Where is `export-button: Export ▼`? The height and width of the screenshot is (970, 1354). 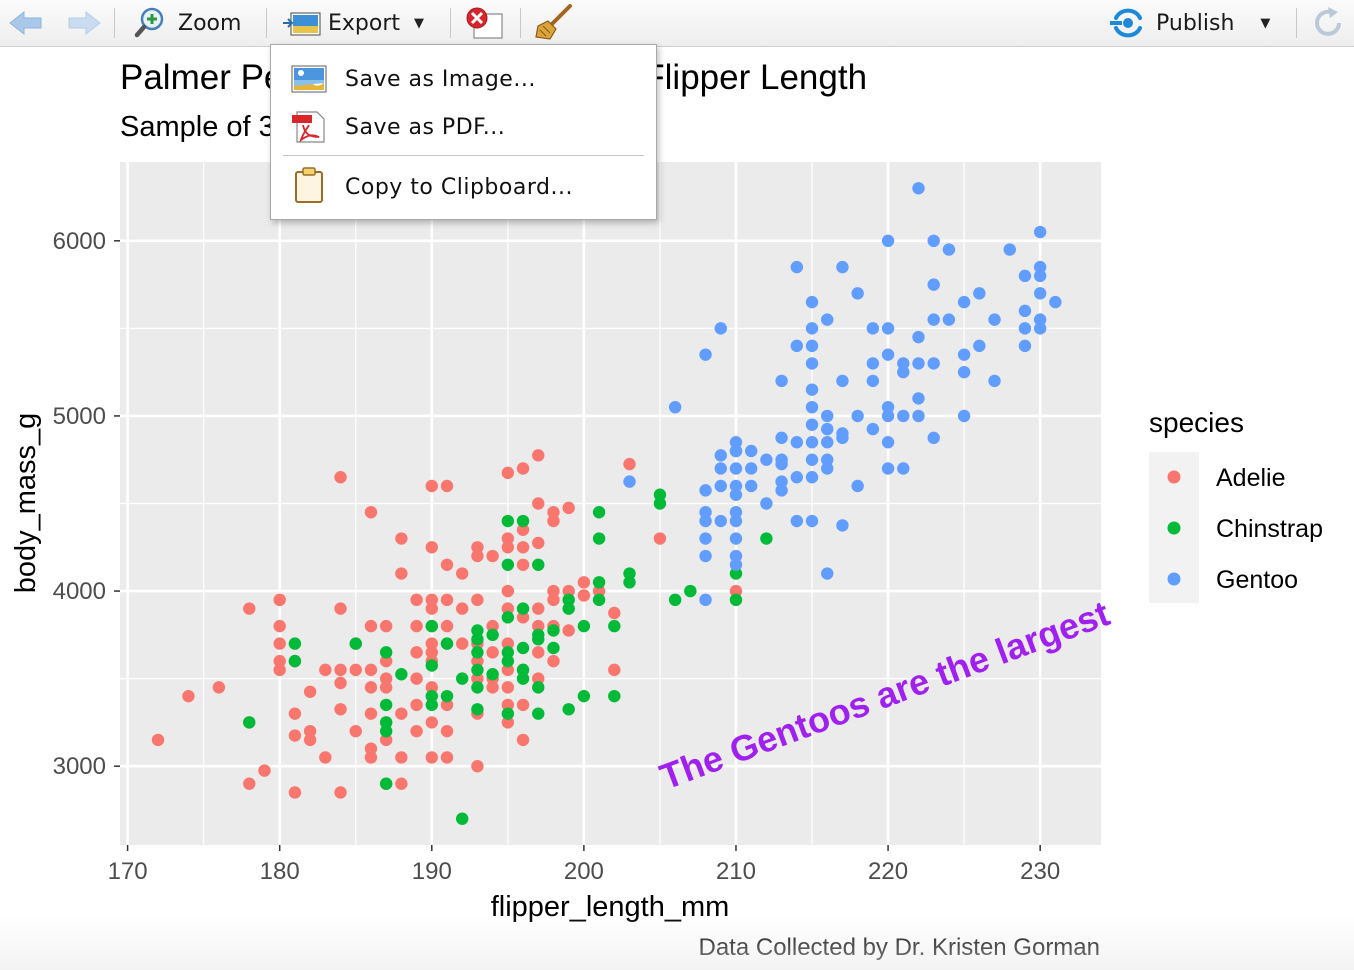 export-button: Export ▼ is located at coordinates (353, 23).